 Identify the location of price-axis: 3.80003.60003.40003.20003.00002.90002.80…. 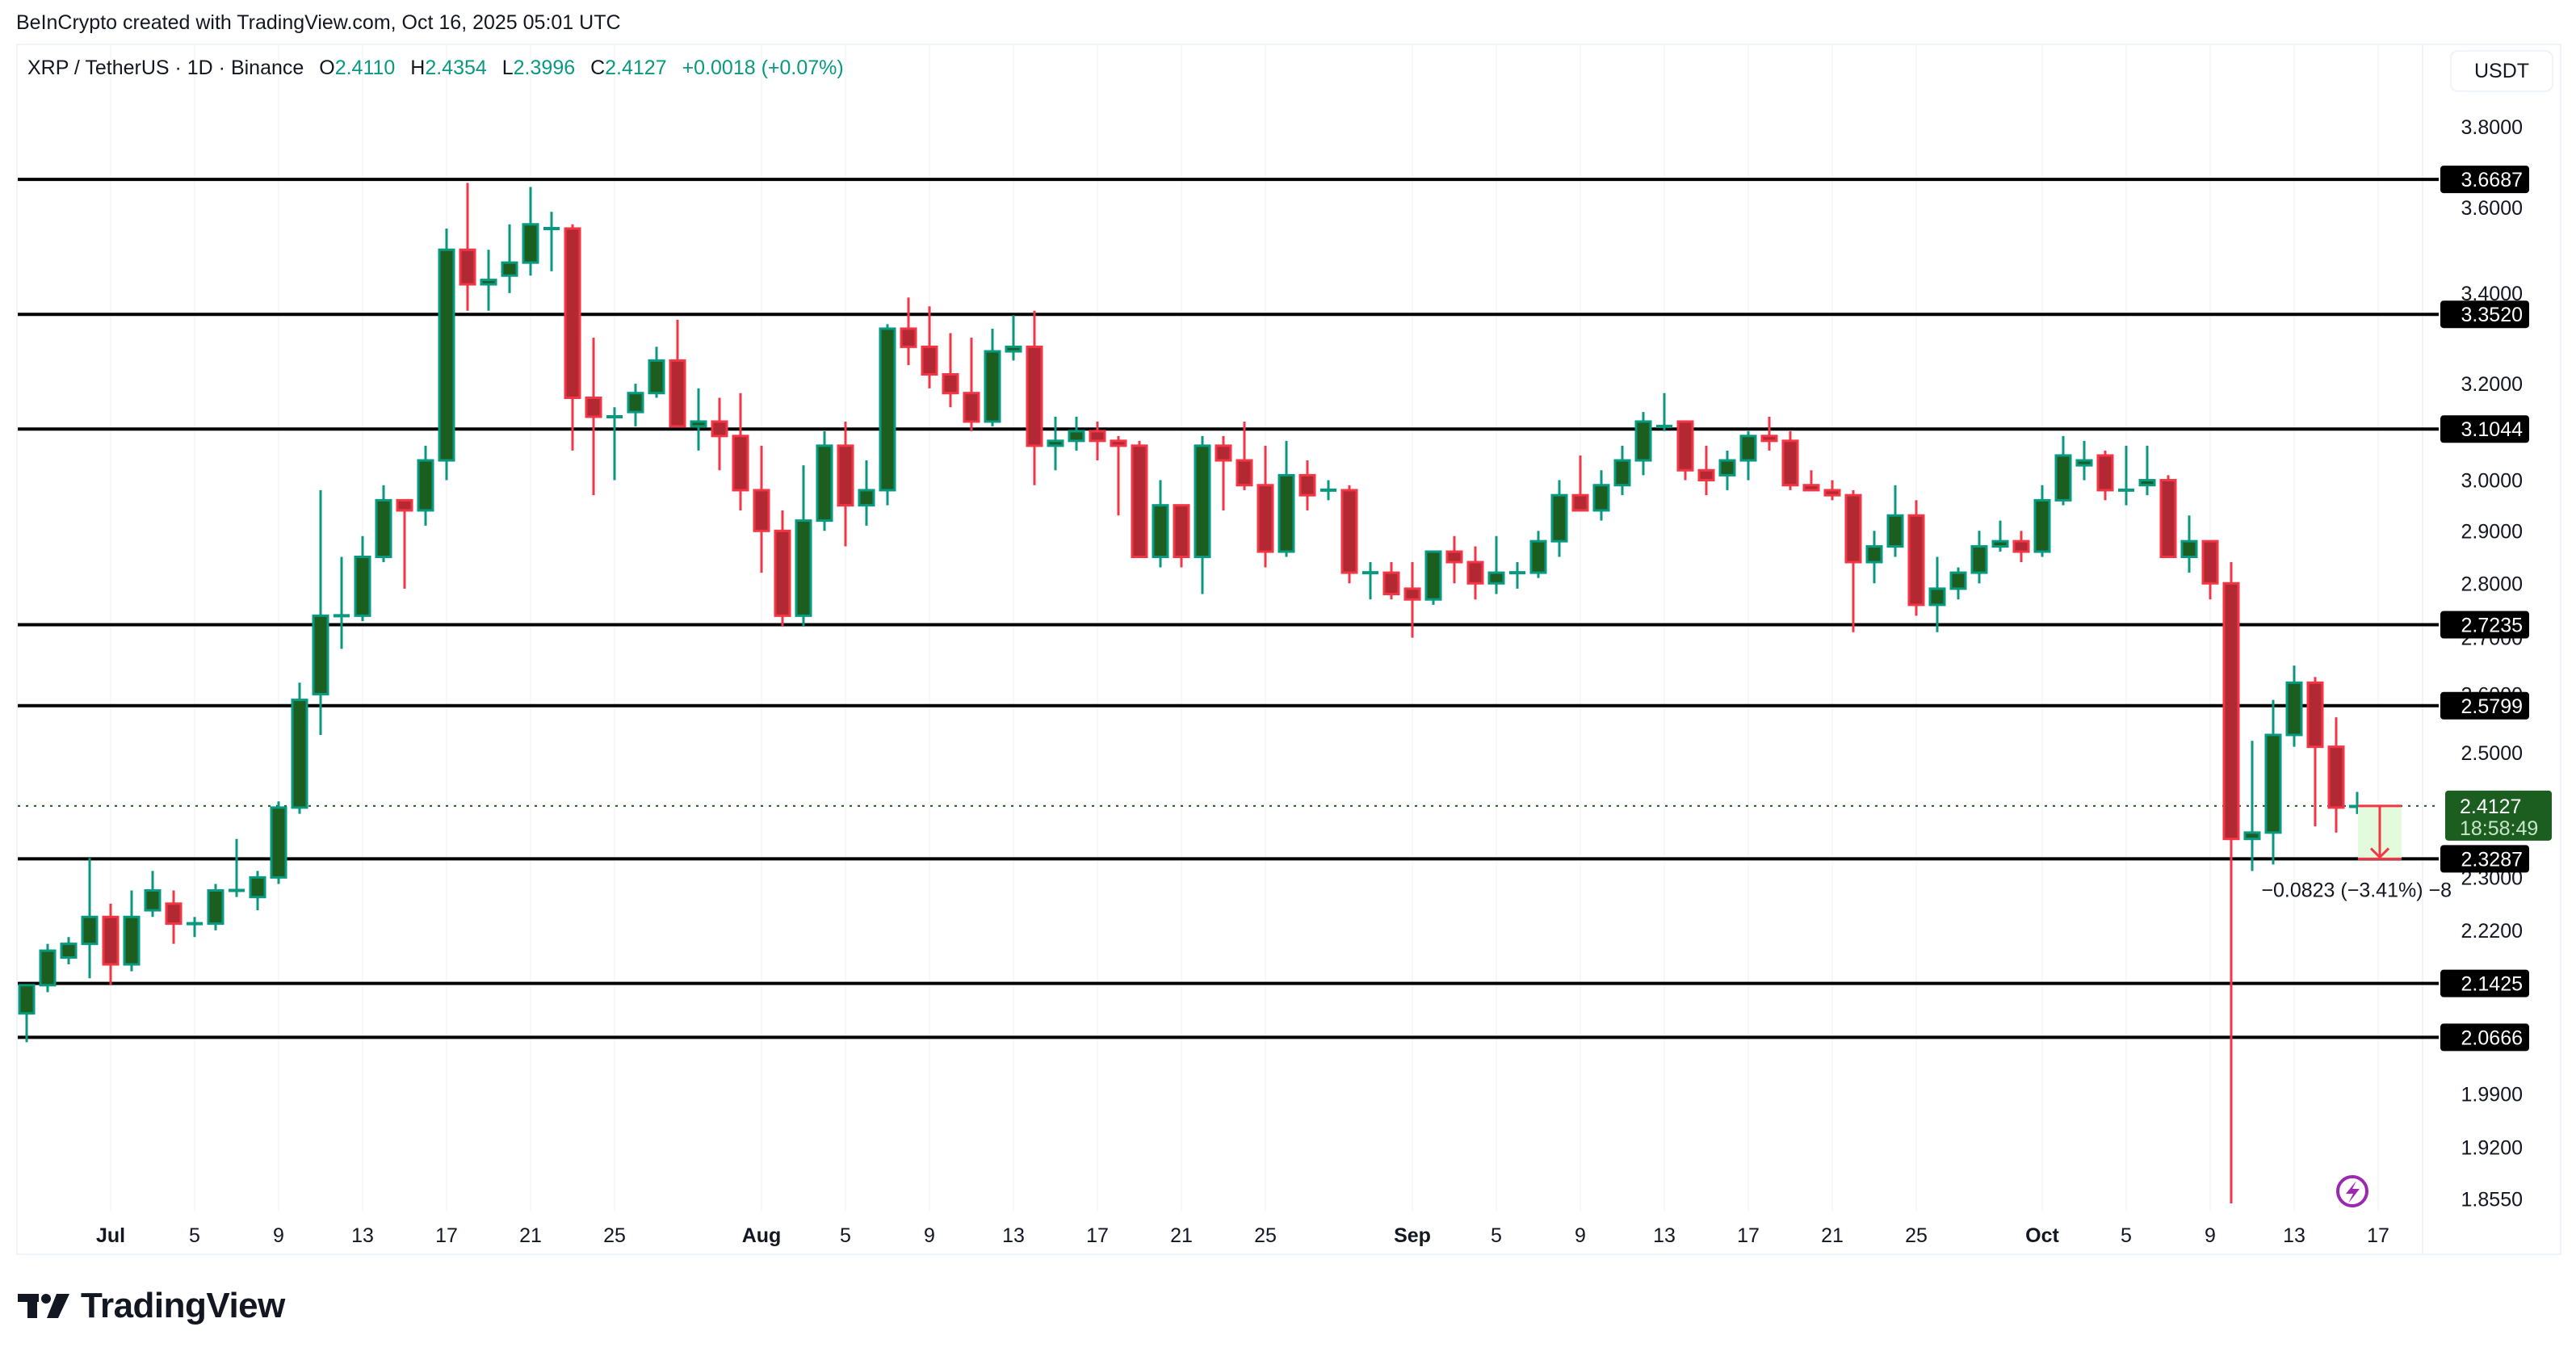
(2496, 663).